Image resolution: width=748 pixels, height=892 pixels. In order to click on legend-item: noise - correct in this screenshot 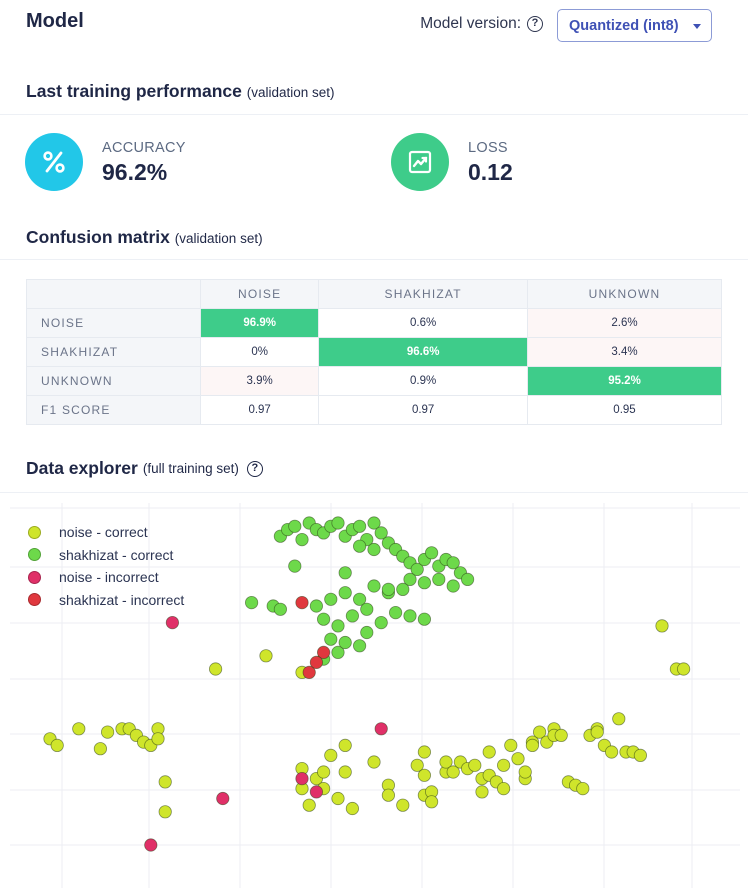, I will do `click(106, 532)`.